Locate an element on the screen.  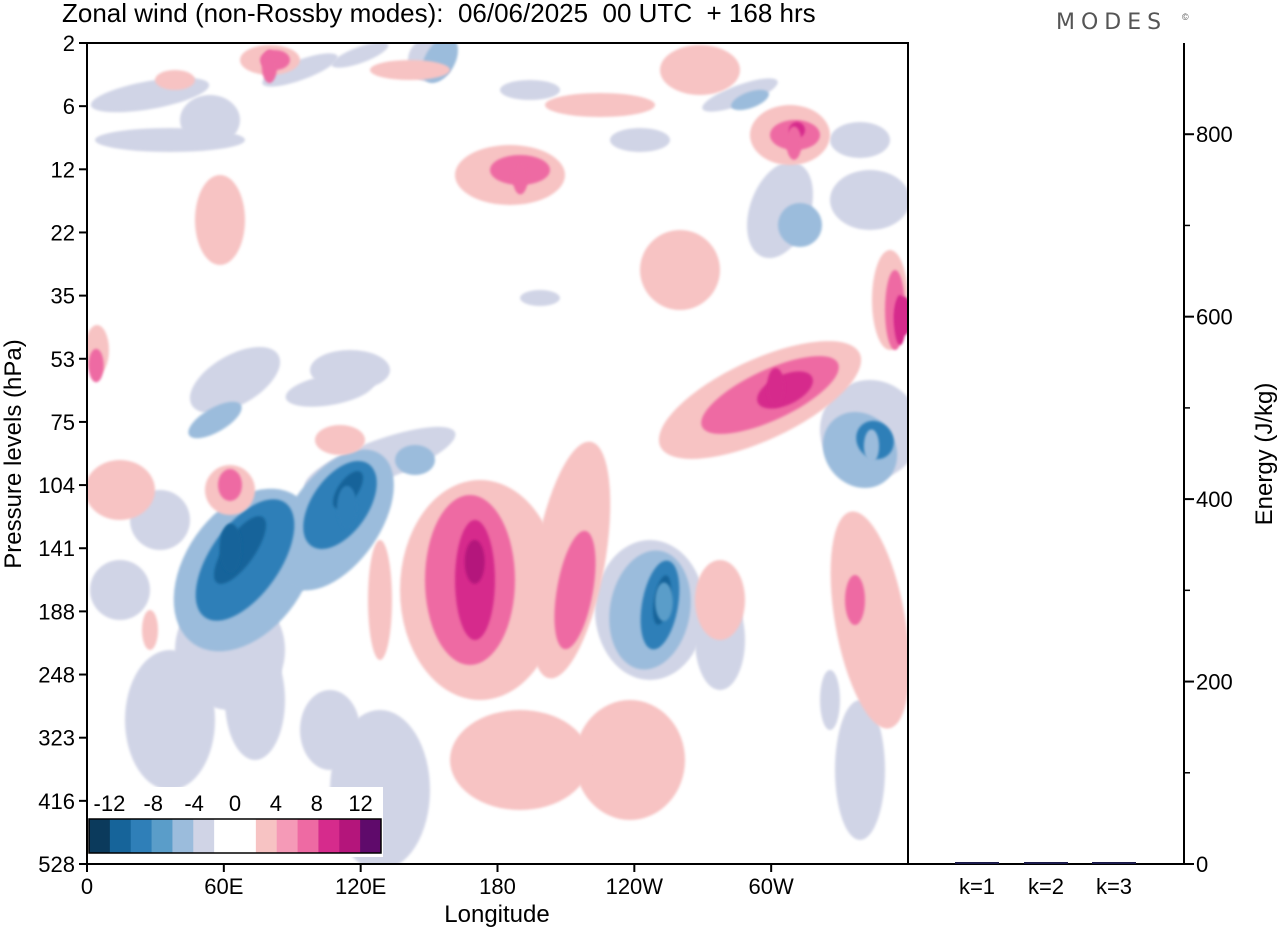
y-tick-label: 528 is located at coordinates (56, 864).